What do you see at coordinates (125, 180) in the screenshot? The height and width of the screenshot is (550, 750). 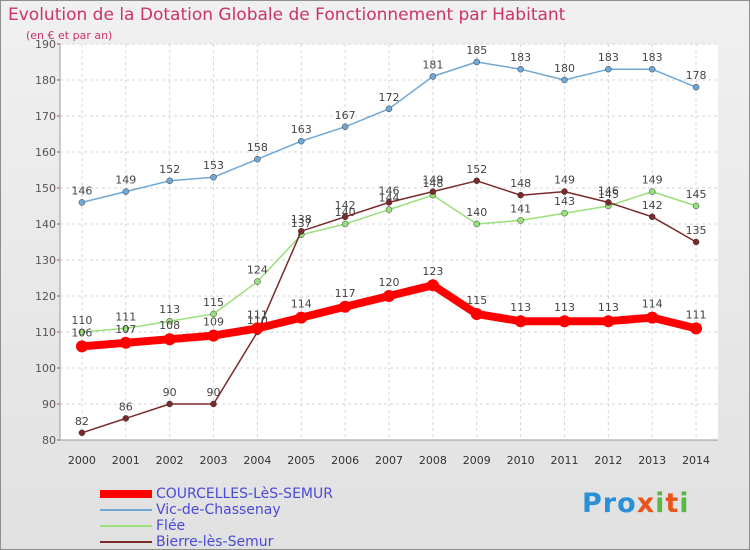 I see `data-label-vic-de-chassenay: 149` at bounding box center [125, 180].